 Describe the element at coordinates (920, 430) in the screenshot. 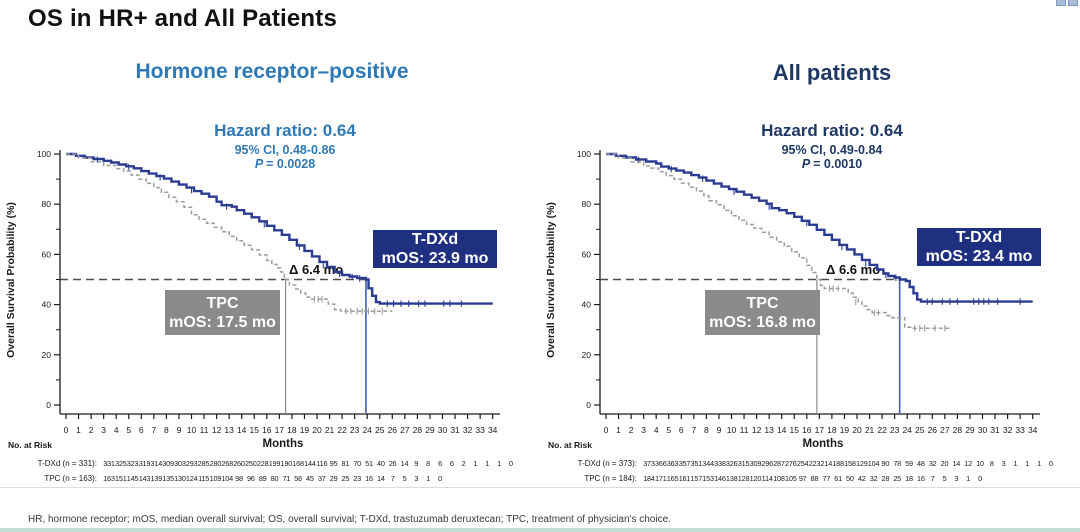

I see `svg-text: 25` at that location.